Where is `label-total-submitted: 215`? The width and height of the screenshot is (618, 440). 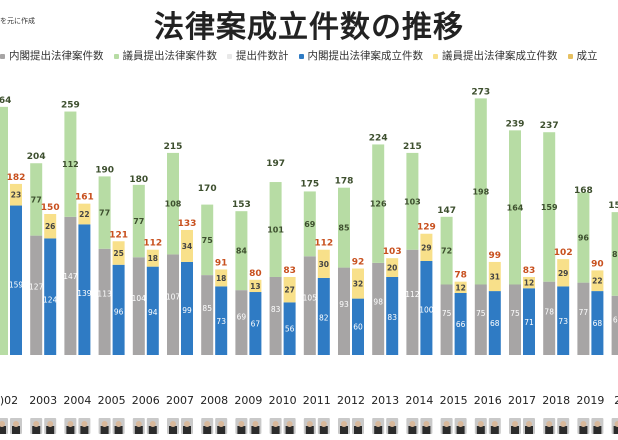
label-total-submitted: 215 is located at coordinates (173, 147).